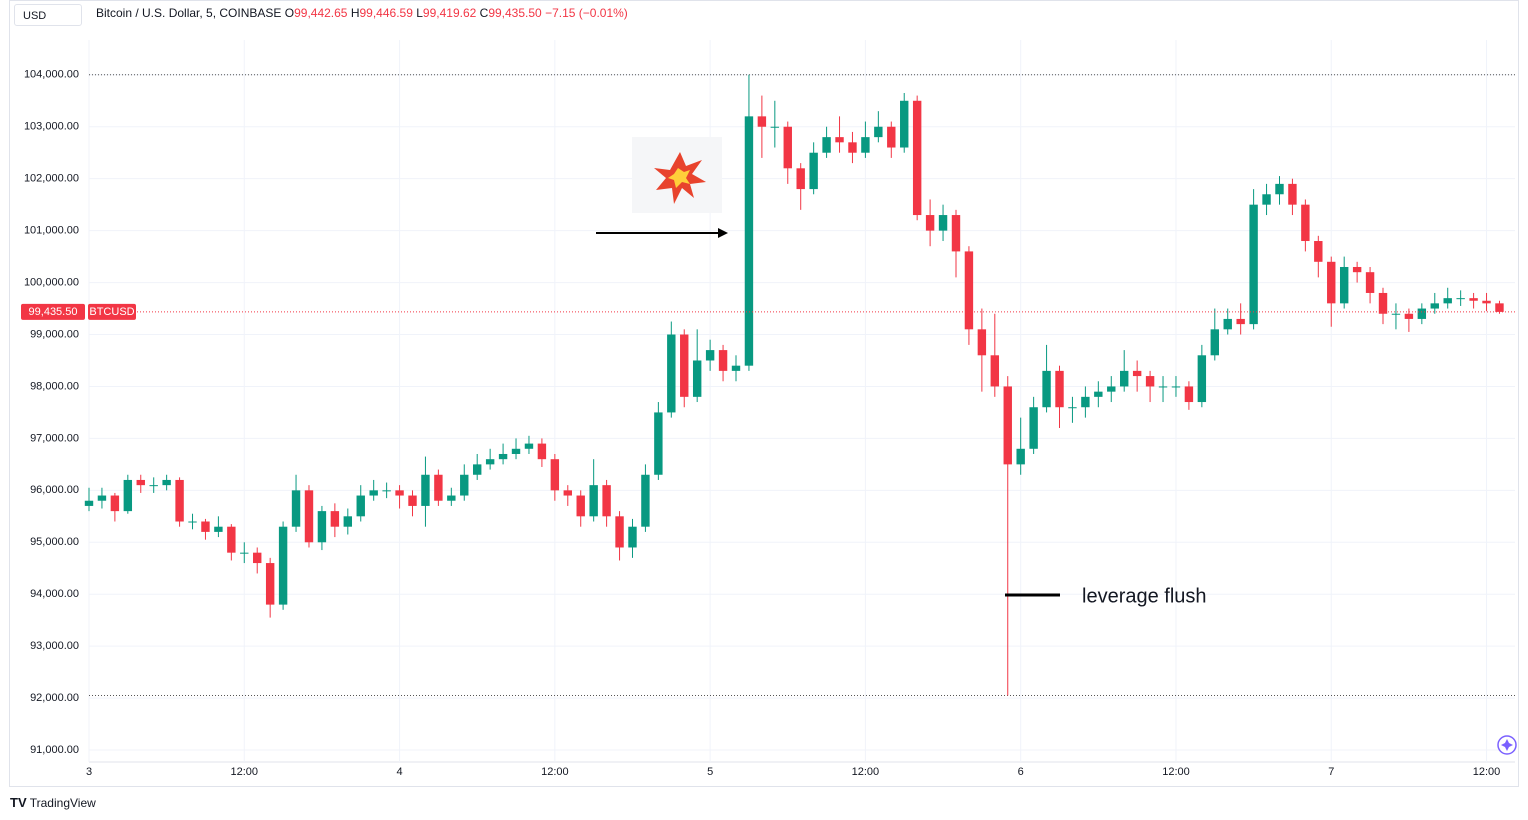  I want to click on currency-button: USD, so click(48, 15).